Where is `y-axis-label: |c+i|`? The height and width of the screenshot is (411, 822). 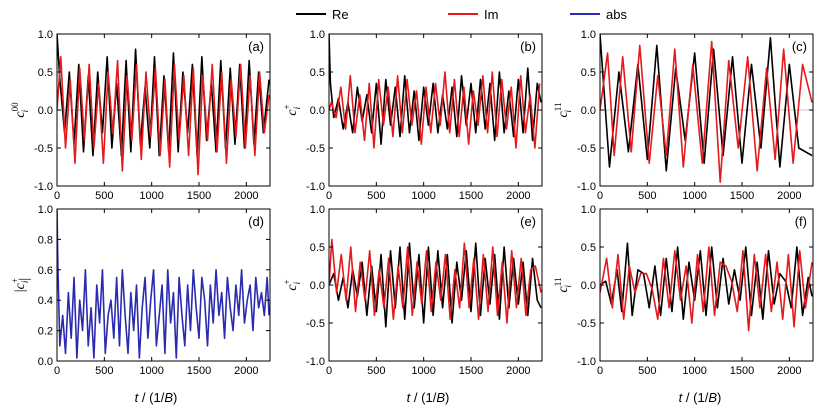 y-axis-label: |c+i| is located at coordinates (21, 285).